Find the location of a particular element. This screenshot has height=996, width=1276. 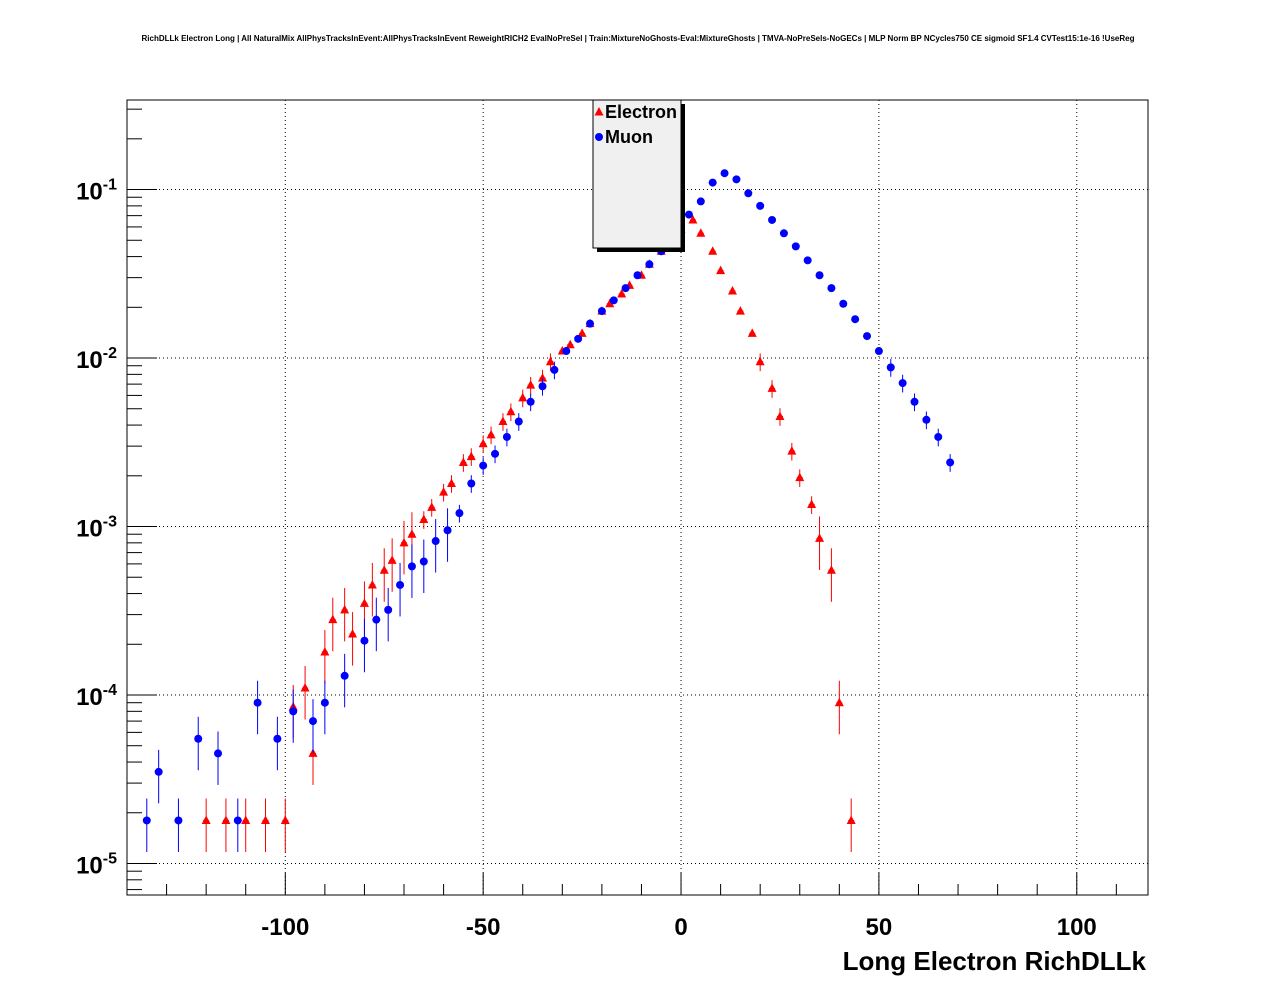

legend-label-muon: Muon is located at coordinates (629, 137).